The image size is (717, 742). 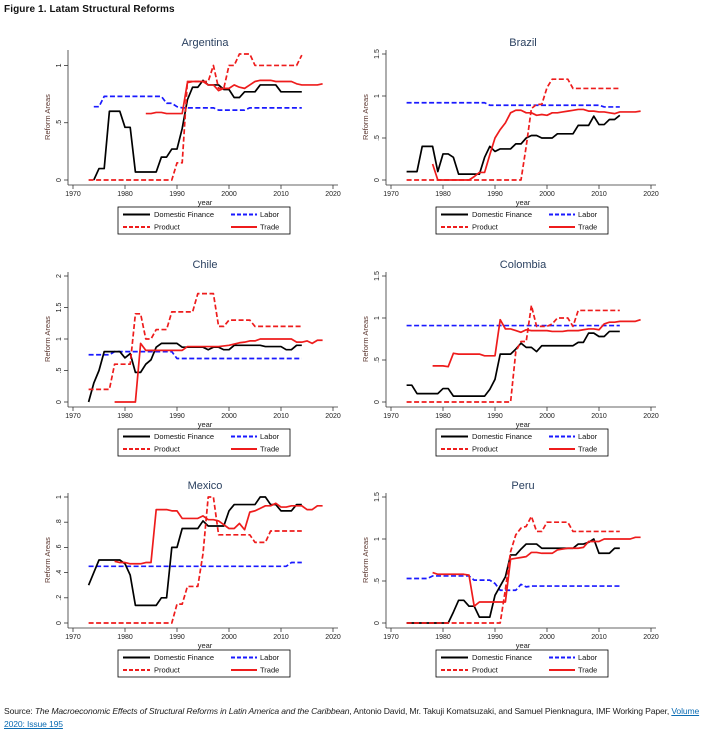 I want to click on chart-title: Mexico, so click(x=205, y=486).